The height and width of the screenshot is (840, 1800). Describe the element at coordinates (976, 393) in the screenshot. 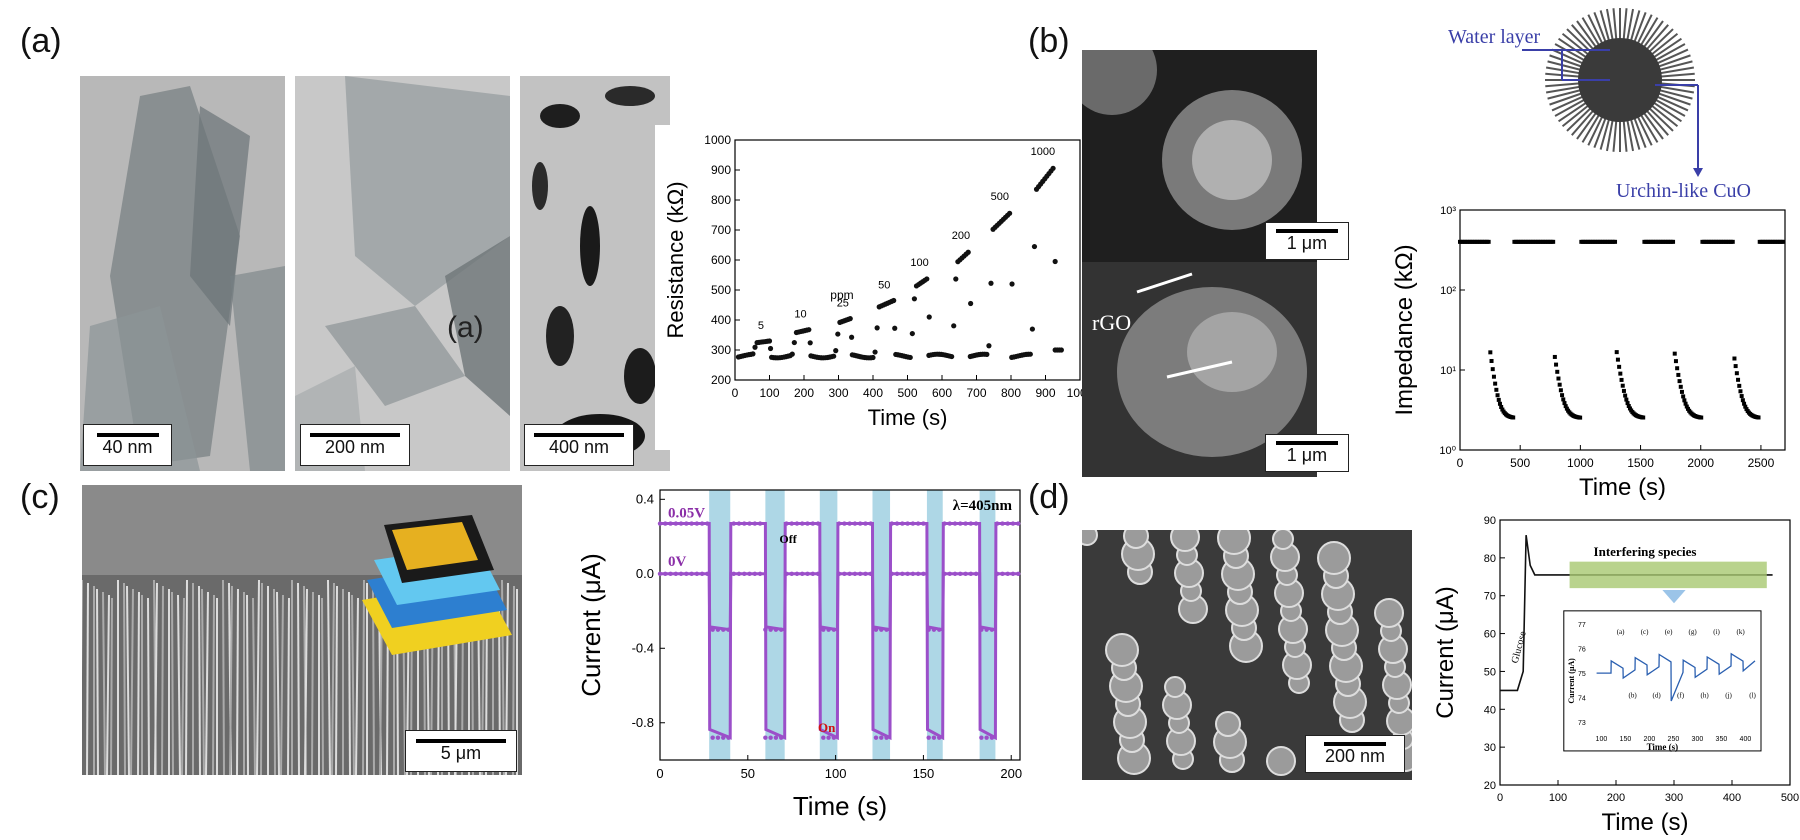

I see `x-tick-label: 700` at that location.